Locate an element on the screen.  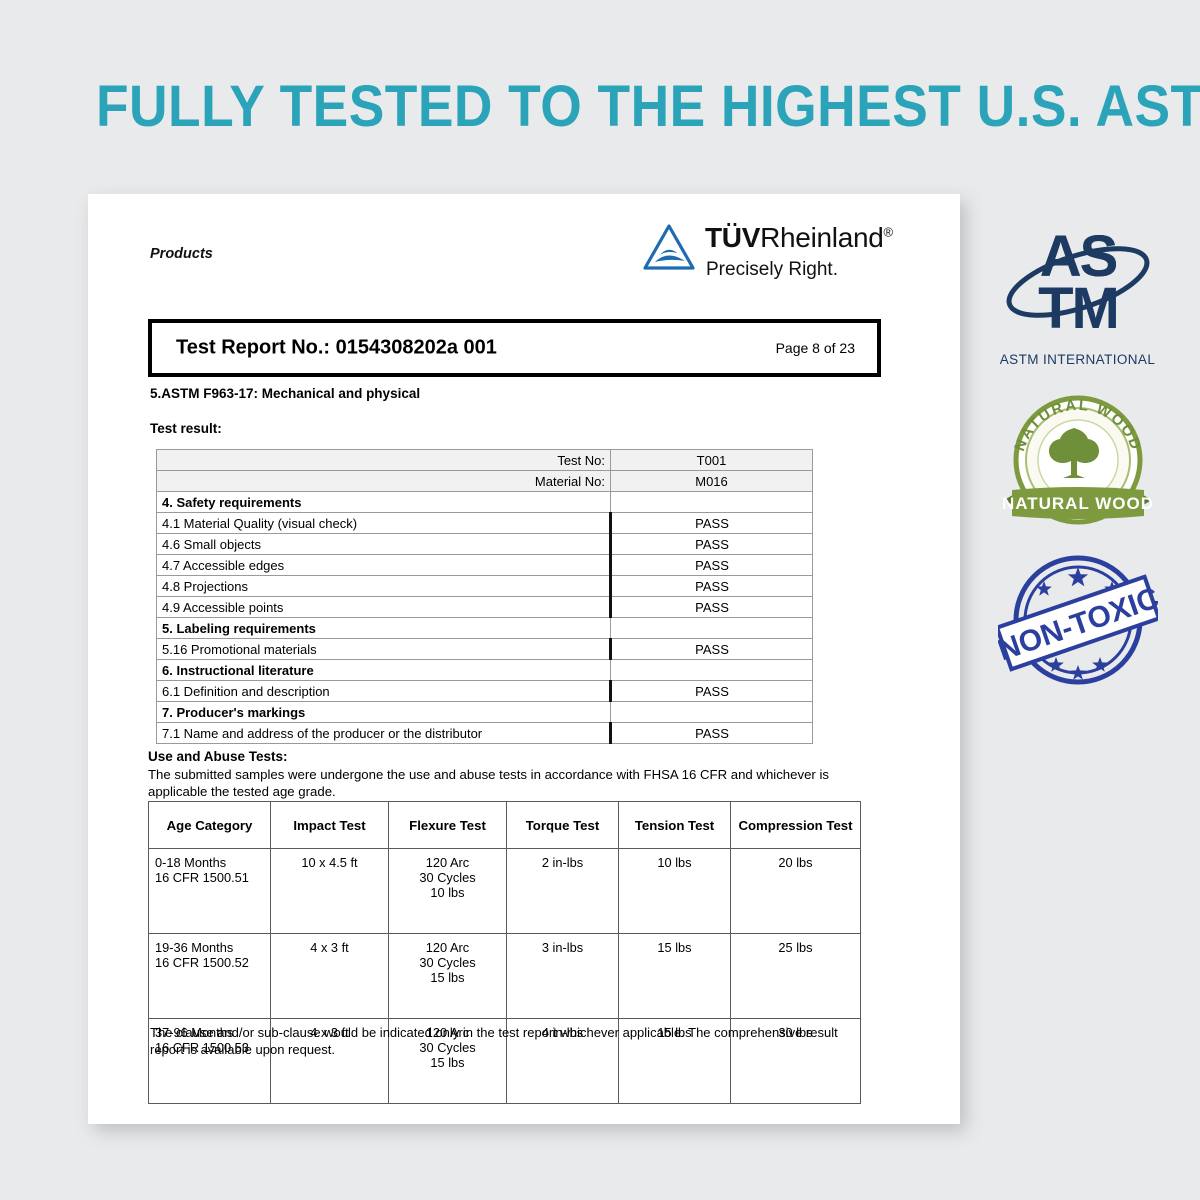
requirement-label: 4.1 Material Quality (visual check) is located at coordinates (383, 523).